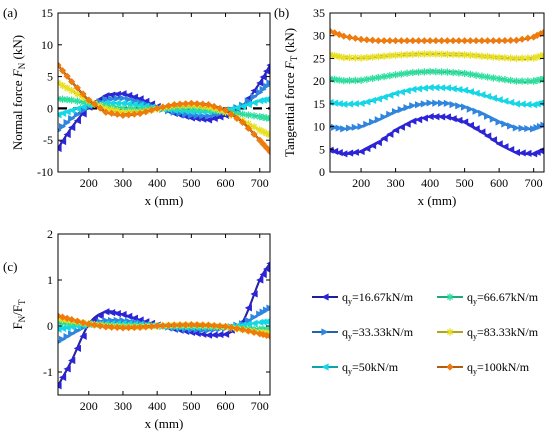  What do you see at coordinates (363, 333) in the screenshot?
I see `legend-entry-3: qy=33.33kN/m` at bounding box center [363, 333].